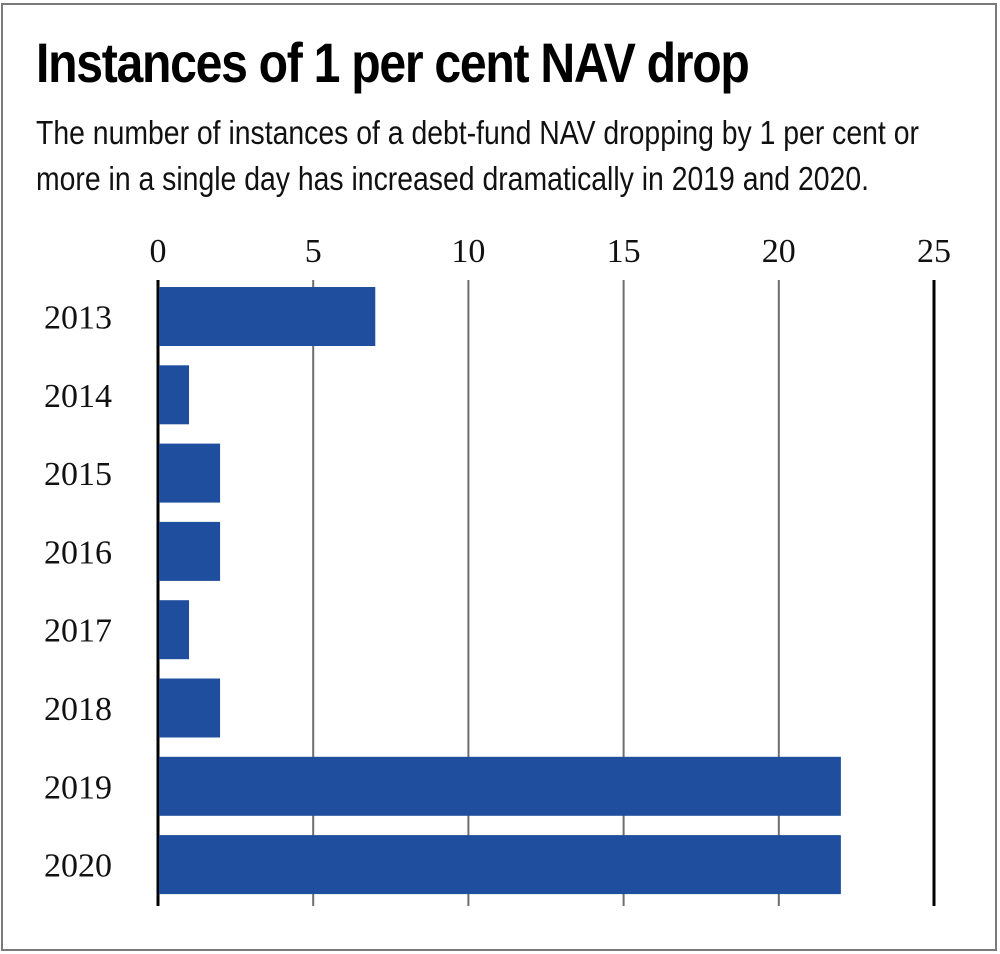 The height and width of the screenshot is (954, 1000). I want to click on category-label: 2016, so click(78, 552).